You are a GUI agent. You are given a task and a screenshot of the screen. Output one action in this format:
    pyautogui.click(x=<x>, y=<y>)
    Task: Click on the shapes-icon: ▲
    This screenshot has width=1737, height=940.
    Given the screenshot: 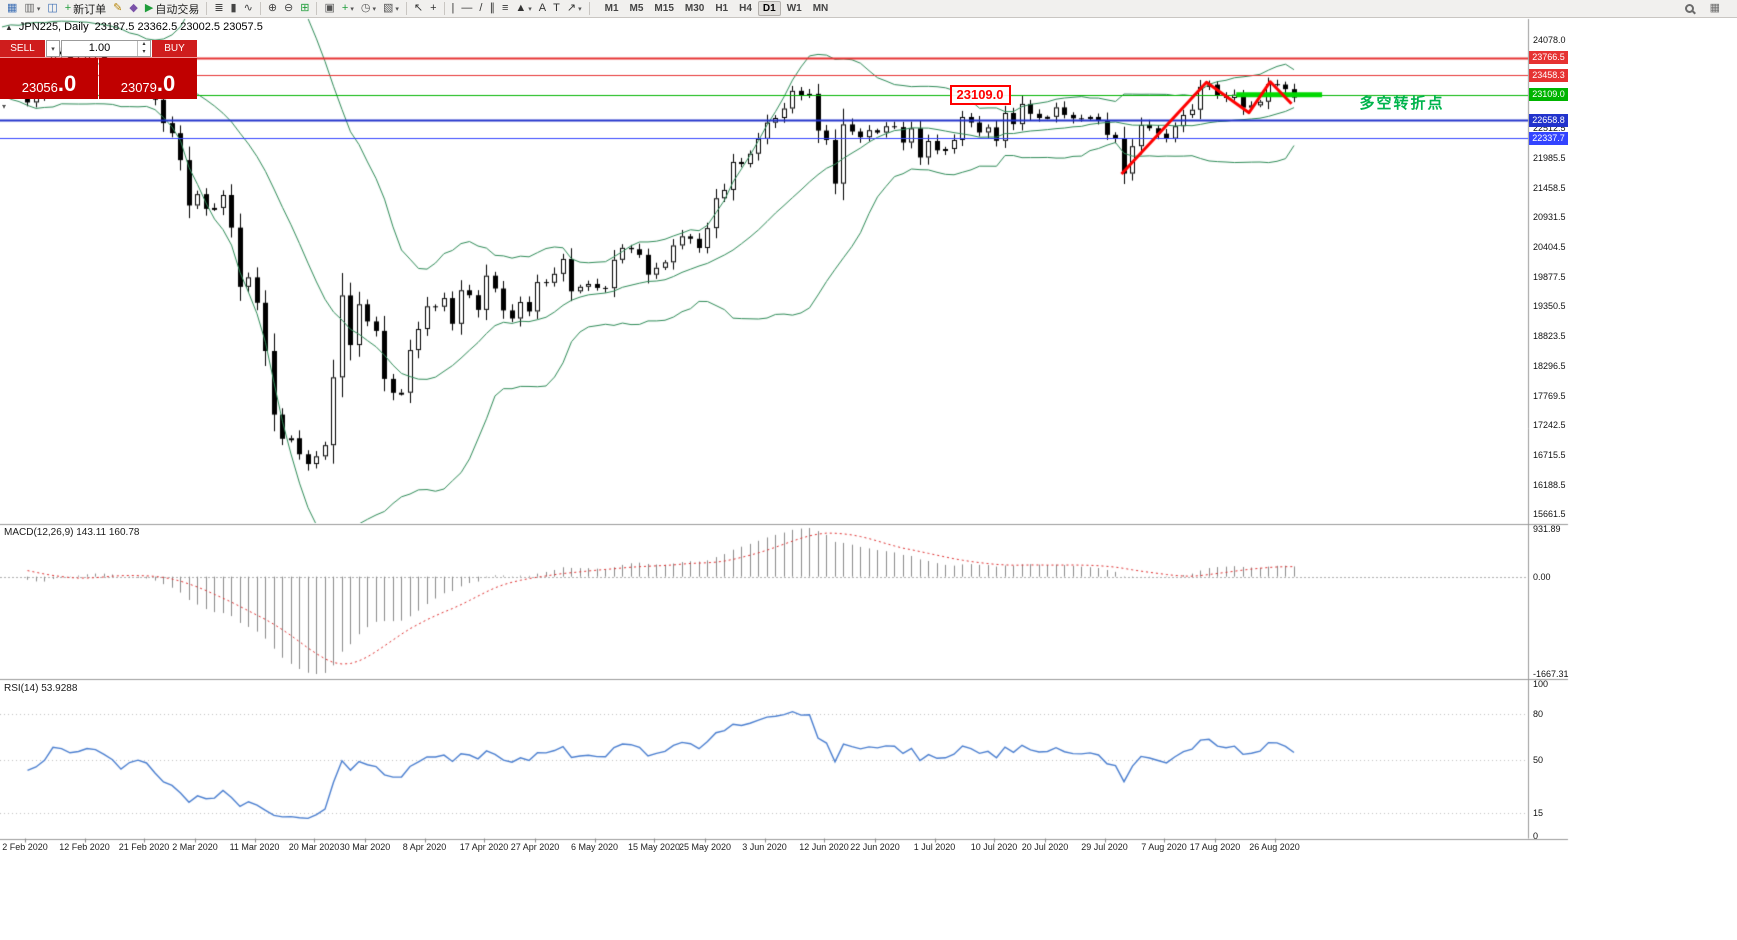 What is the action you would take?
    pyautogui.click(x=521, y=8)
    